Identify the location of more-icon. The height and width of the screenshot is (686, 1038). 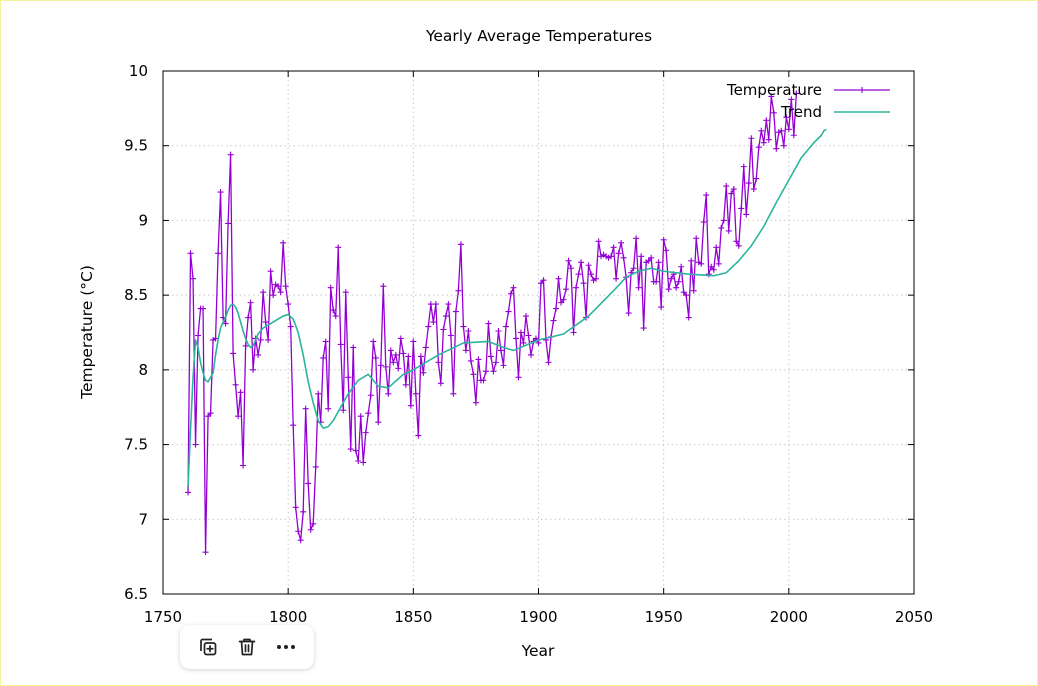
(286, 647).